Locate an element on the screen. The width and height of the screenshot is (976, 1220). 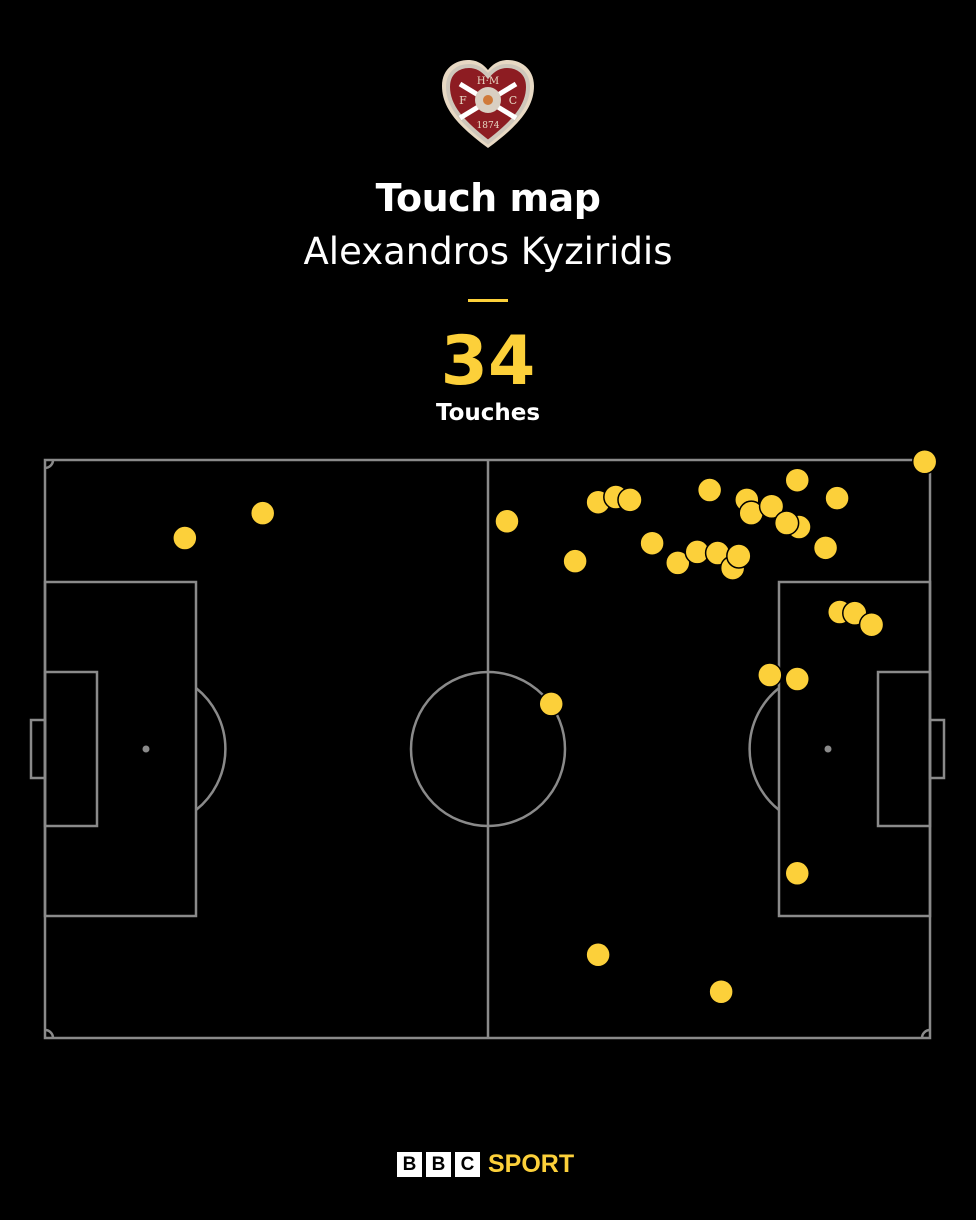
left-goal is located at coordinates (38, 749).